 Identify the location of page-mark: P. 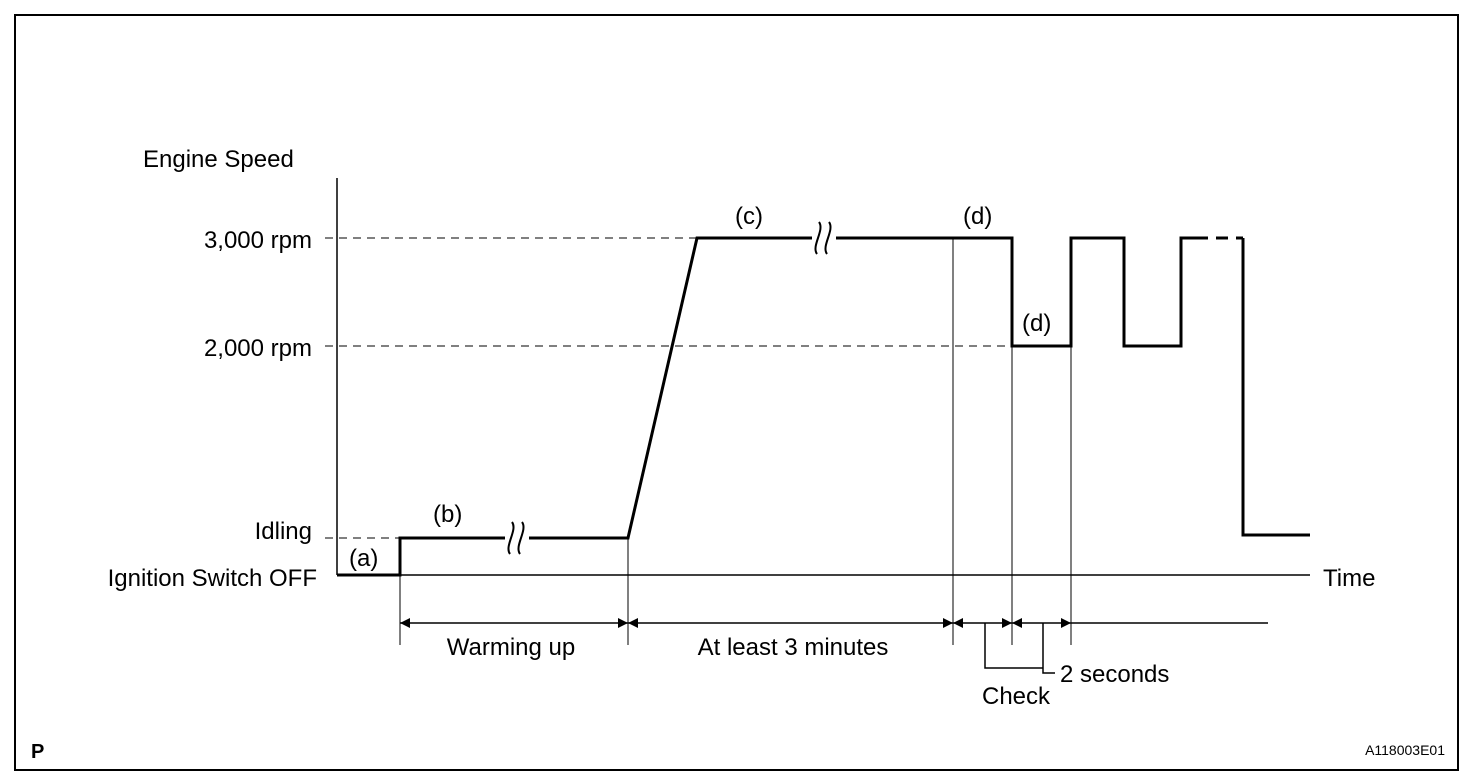
(37, 752).